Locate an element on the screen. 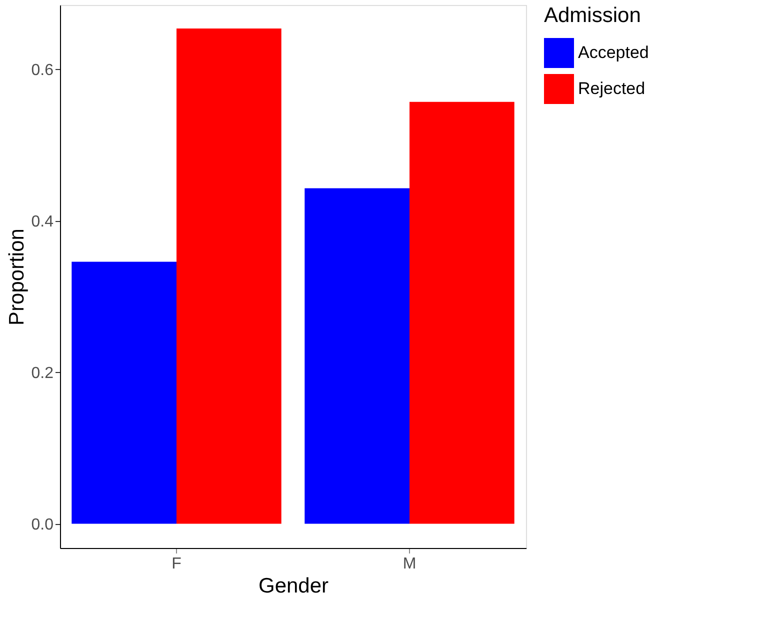 This screenshot has width=778, height=617. x-axis-title: Gender is located at coordinates (293, 586).